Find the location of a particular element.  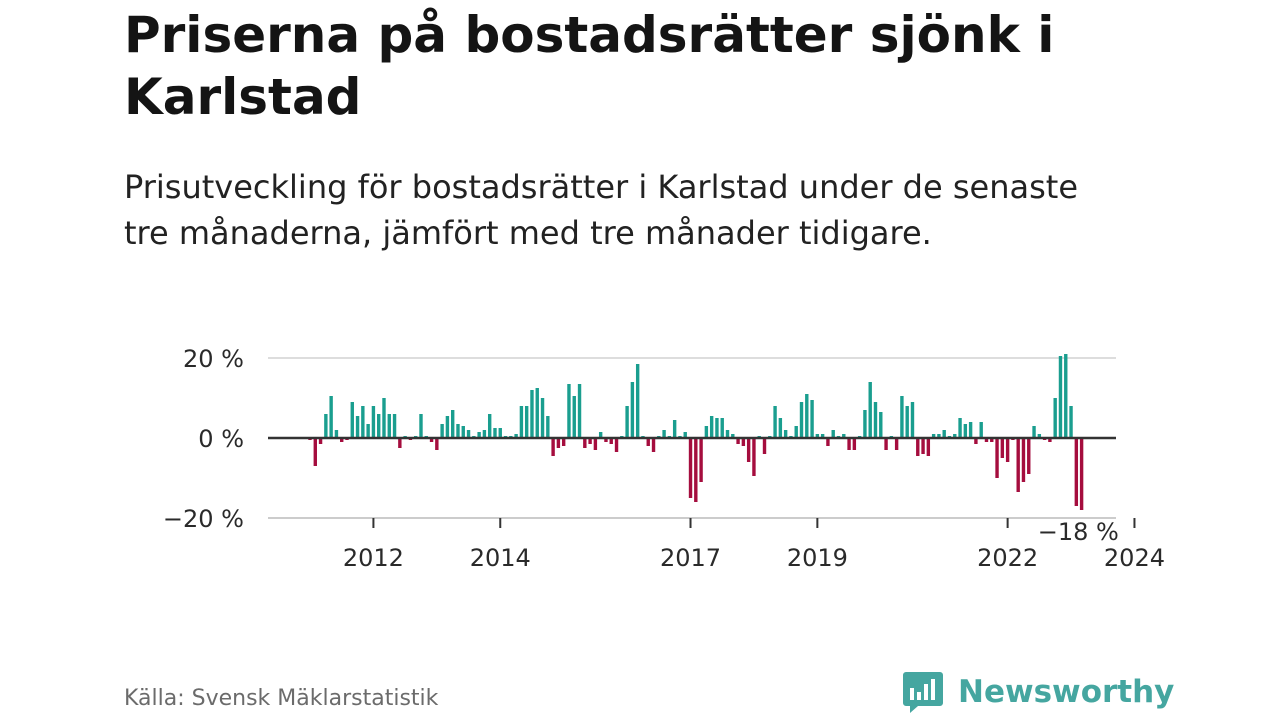

source-note: Källa: Svensk Mäklarstatistik is located at coordinates (281, 698).